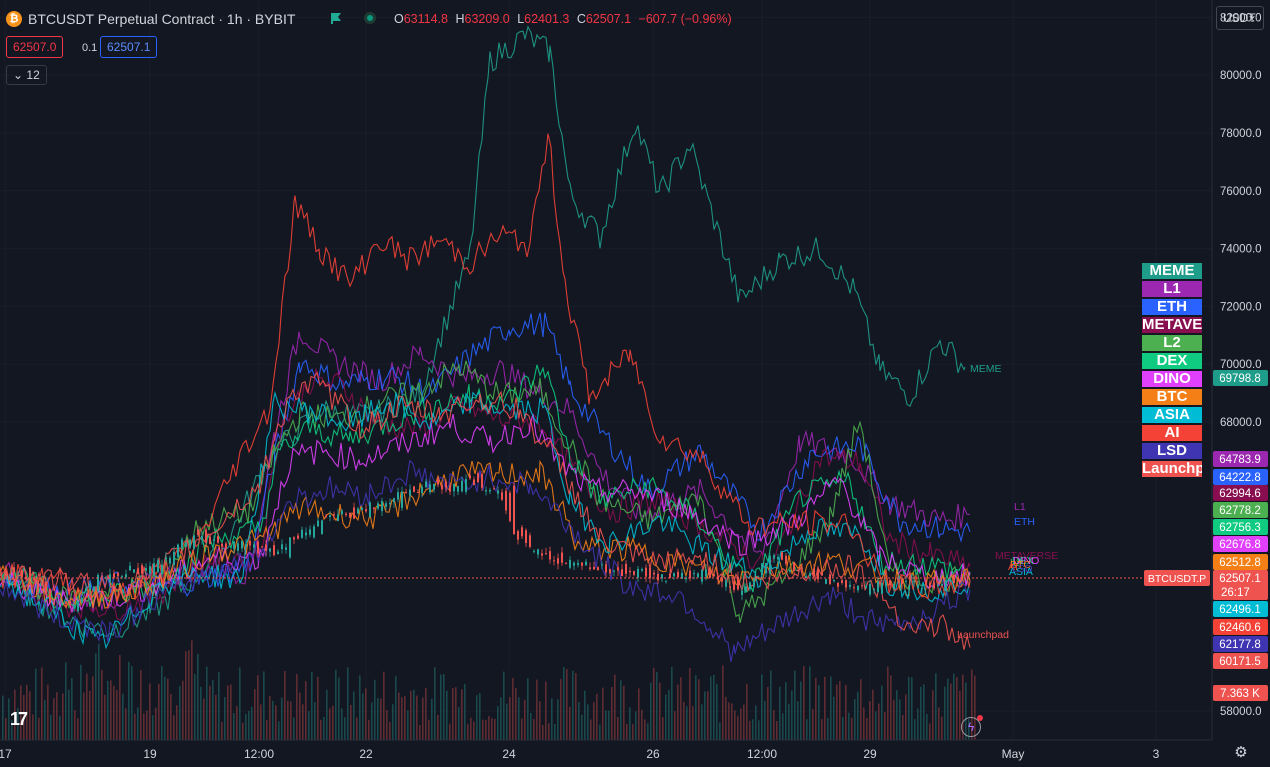 The height and width of the screenshot is (767, 1270). Describe the element at coordinates (1172, 469) in the screenshot. I see `legend-item-launchpad: Launchpad` at that location.